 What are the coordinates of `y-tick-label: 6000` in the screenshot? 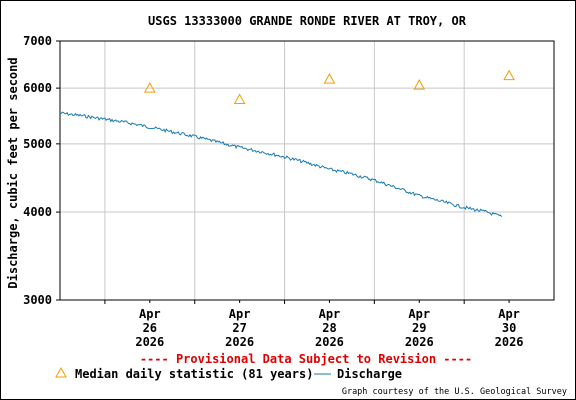 It's located at (37, 88).